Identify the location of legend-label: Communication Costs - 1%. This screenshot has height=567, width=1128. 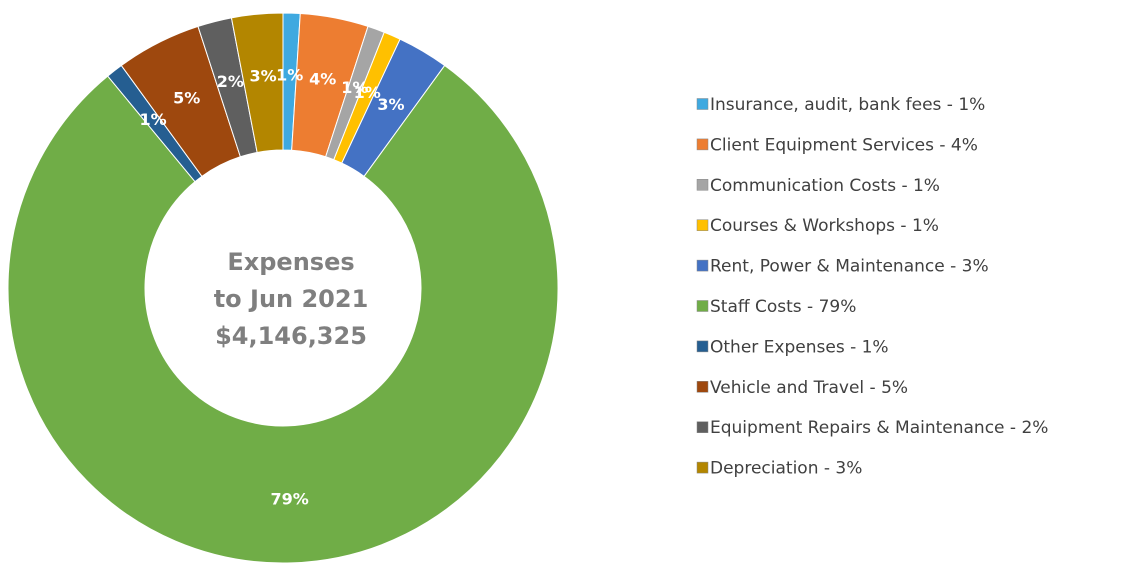
(825, 186).